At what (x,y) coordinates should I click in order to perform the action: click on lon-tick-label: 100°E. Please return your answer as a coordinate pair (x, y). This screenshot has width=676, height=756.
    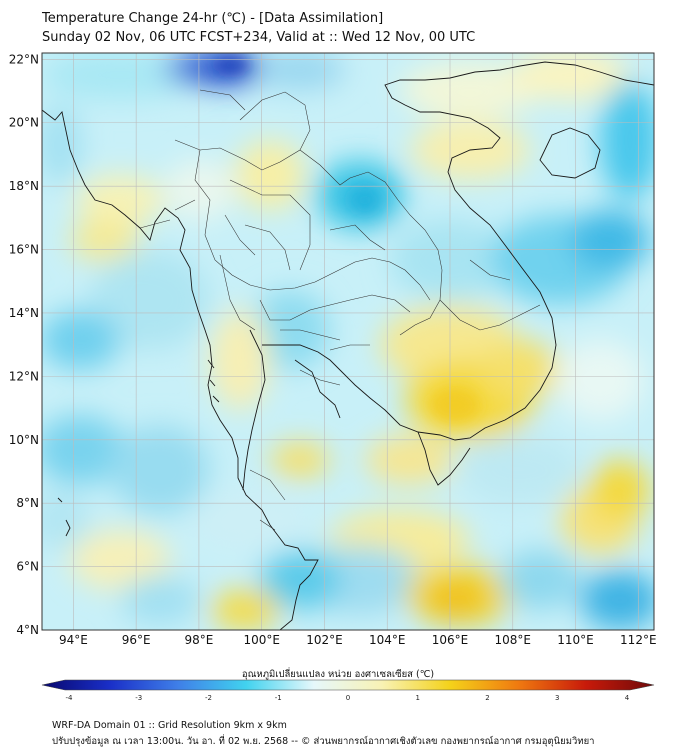
    Looking at the image, I should click on (261, 640).